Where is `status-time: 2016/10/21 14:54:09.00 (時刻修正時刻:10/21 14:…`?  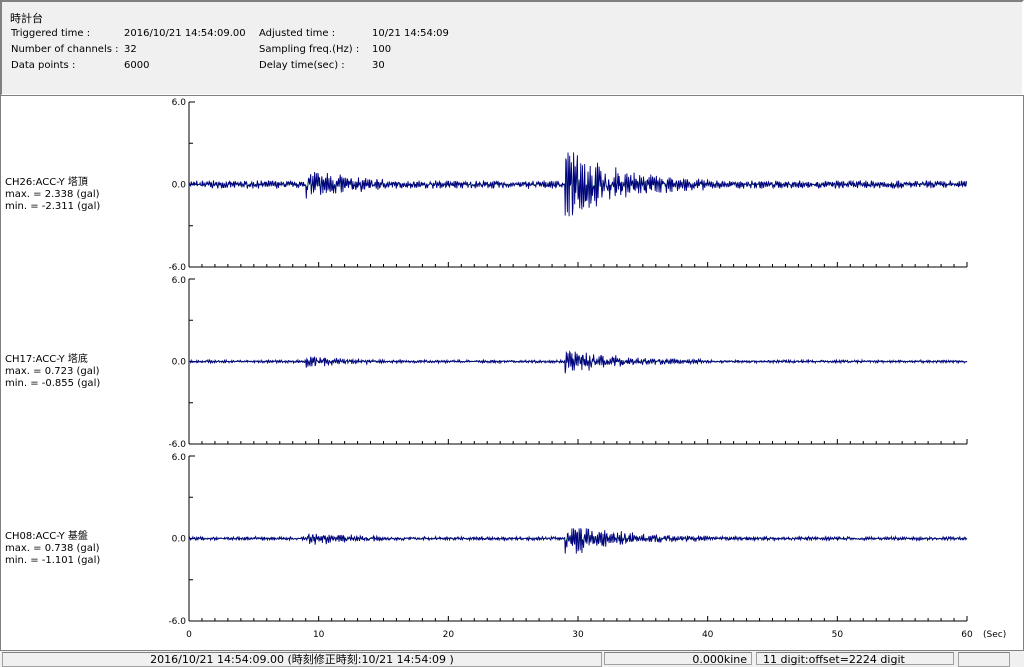 status-time: 2016/10/21 14:54:09.00 (時刻修正時刻:10/21 14:… is located at coordinates (302, 659).